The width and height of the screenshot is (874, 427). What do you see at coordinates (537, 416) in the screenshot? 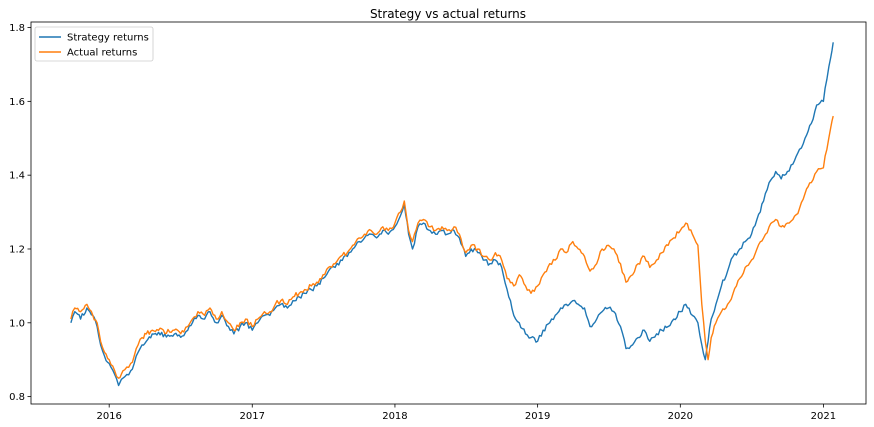
I see `x-tick-label: 2019` at bounding box center [537, 416].